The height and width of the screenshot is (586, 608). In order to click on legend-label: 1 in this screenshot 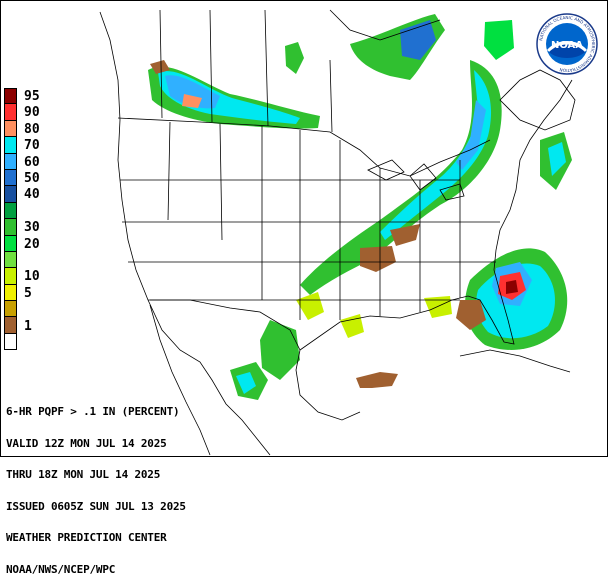, I will do `click(28, 326)`.